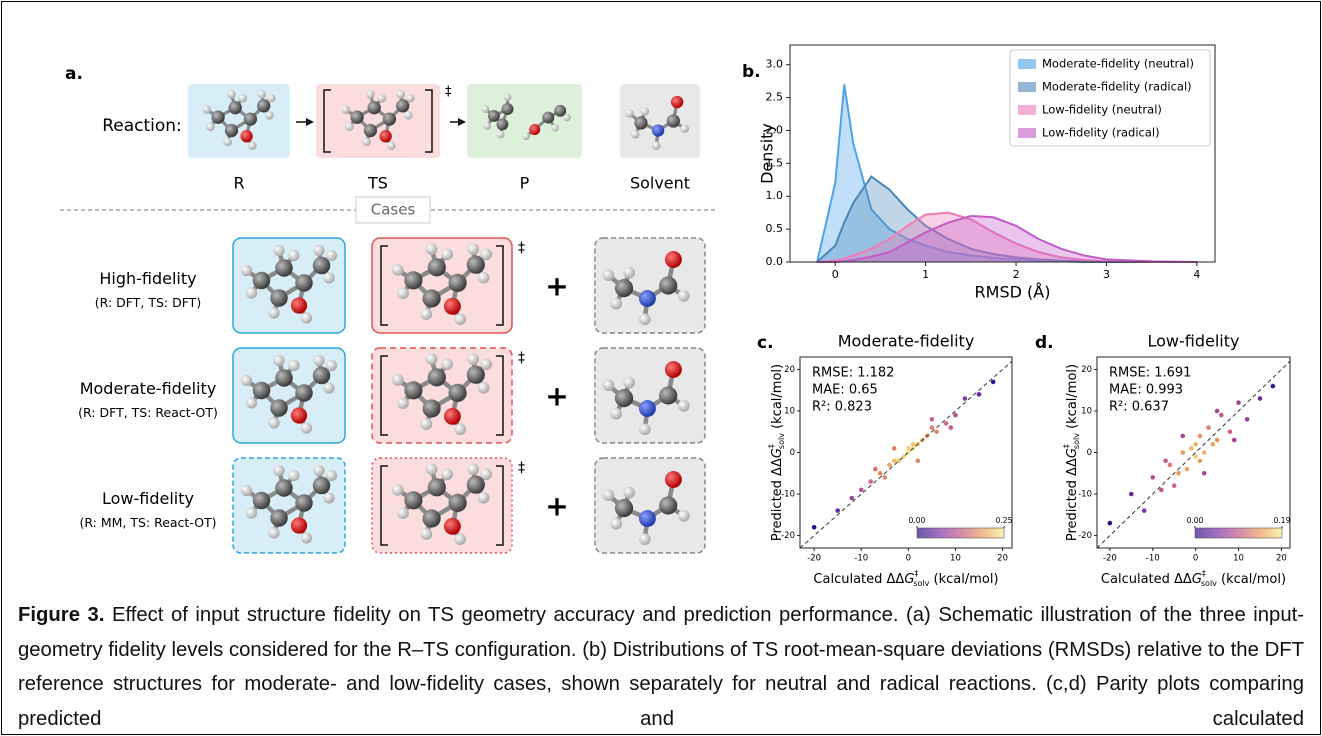  I want to click on y-tick-label: 1.0, so click(775, 195).